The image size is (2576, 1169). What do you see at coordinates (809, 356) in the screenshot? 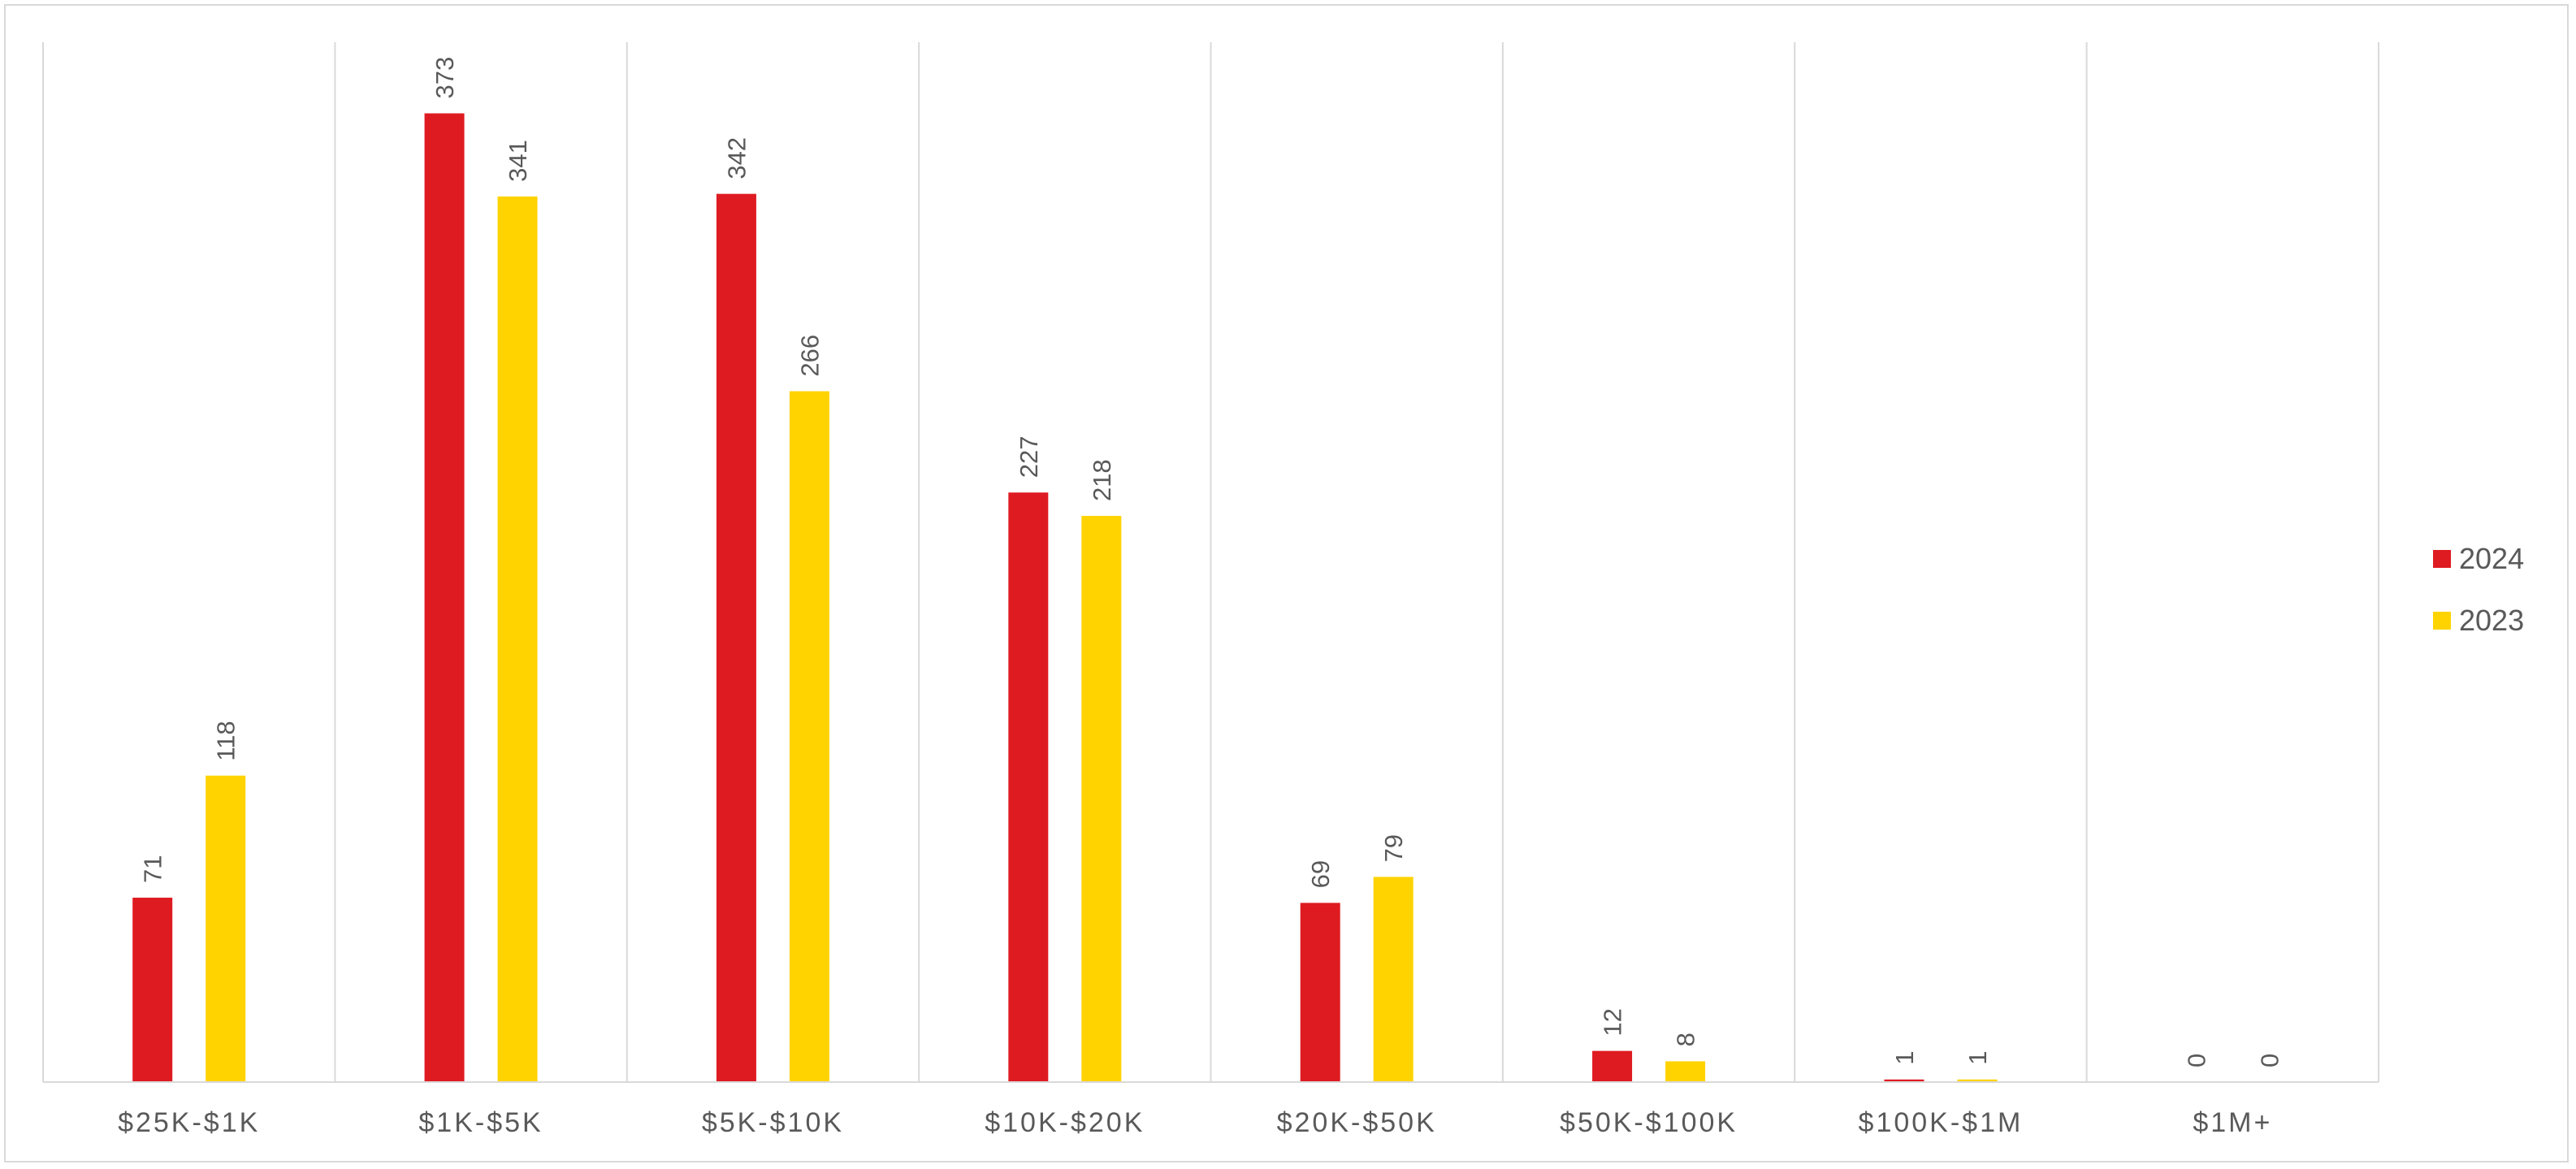
I see `data-label: 266` at bounding box center [809, 356].